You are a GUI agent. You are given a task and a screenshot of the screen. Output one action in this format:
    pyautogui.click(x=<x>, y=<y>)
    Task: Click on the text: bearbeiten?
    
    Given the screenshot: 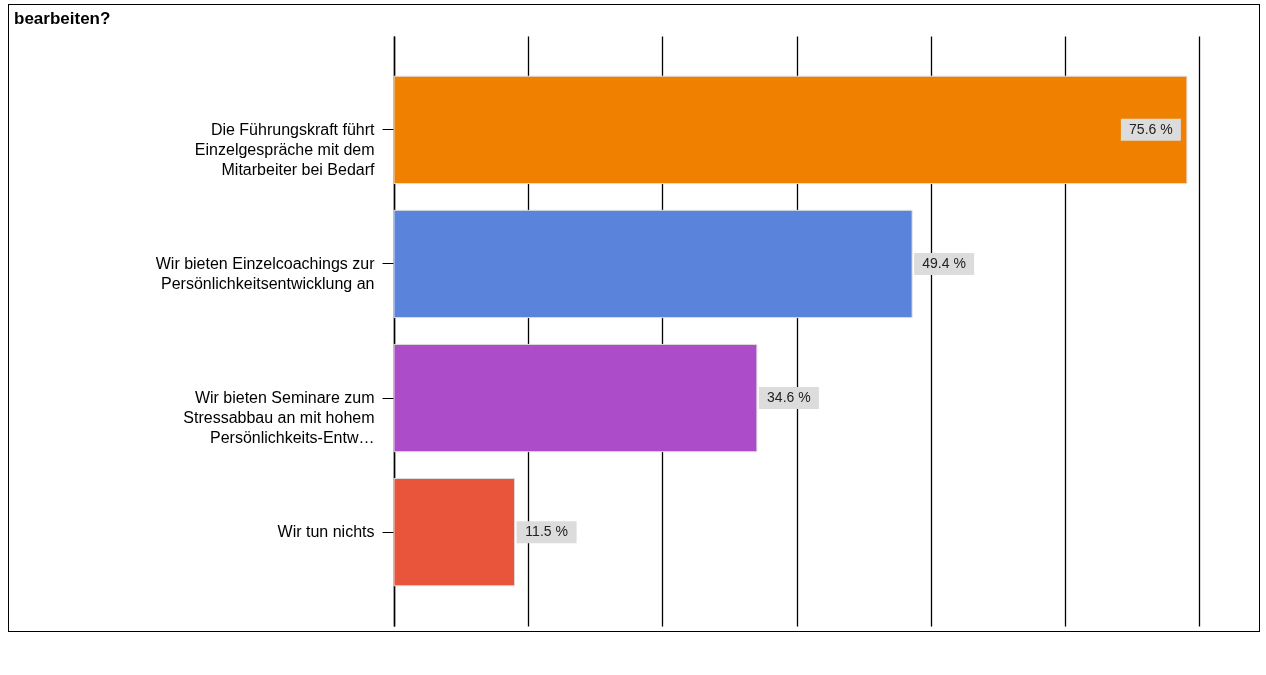 What is the action you would take?
    pyautogui.click(x=62, y=18)
    